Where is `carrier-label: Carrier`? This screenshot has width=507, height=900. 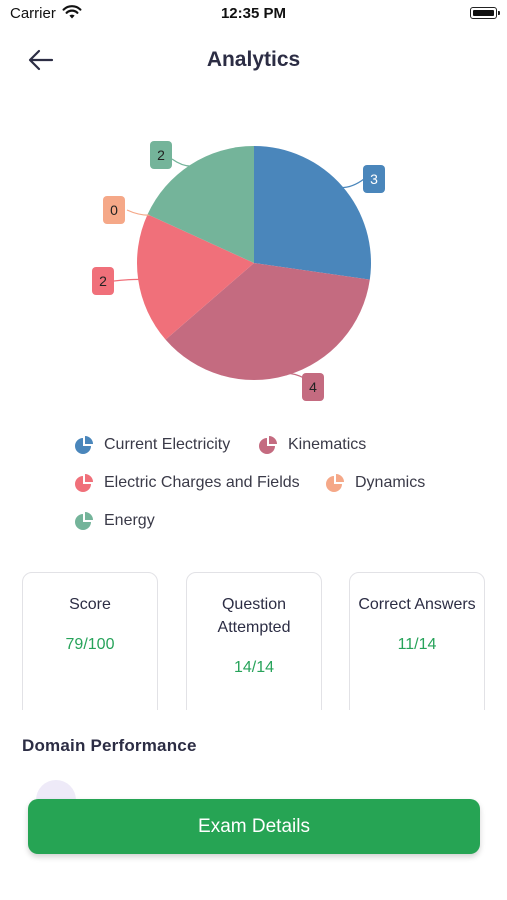 carrier-label: Carrier is located at coordinates (33, 13).